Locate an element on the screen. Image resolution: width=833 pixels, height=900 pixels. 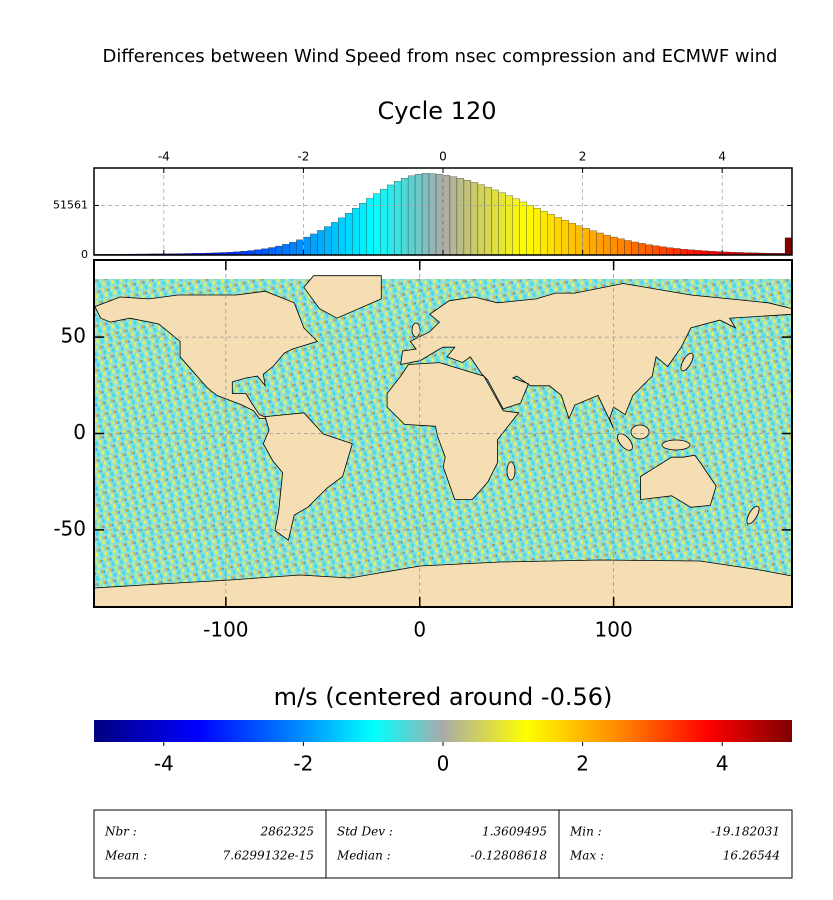
colorbar-gradient is located at coordinates (443, 731).